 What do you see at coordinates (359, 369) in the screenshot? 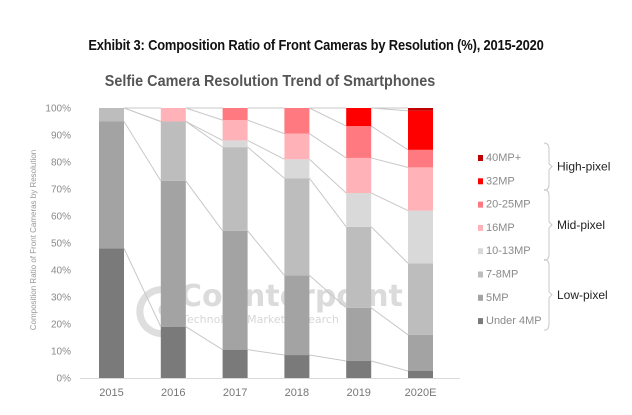
I see `bar-segment-under-4mp-2019` at bounding box center [359, 369].